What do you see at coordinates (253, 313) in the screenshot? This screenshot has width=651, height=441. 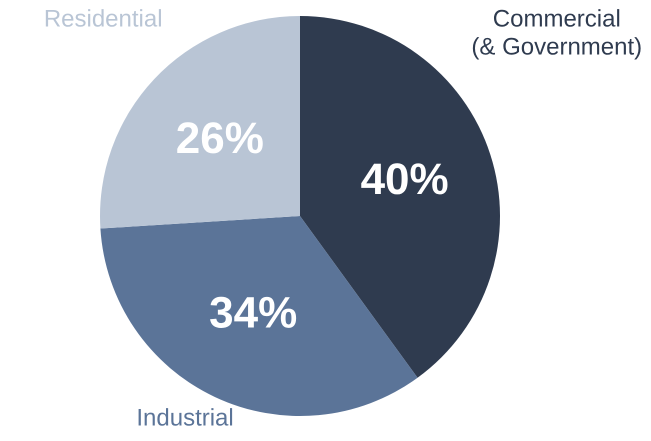 I see `data-label: 34%` at bounding box center [253, 313].